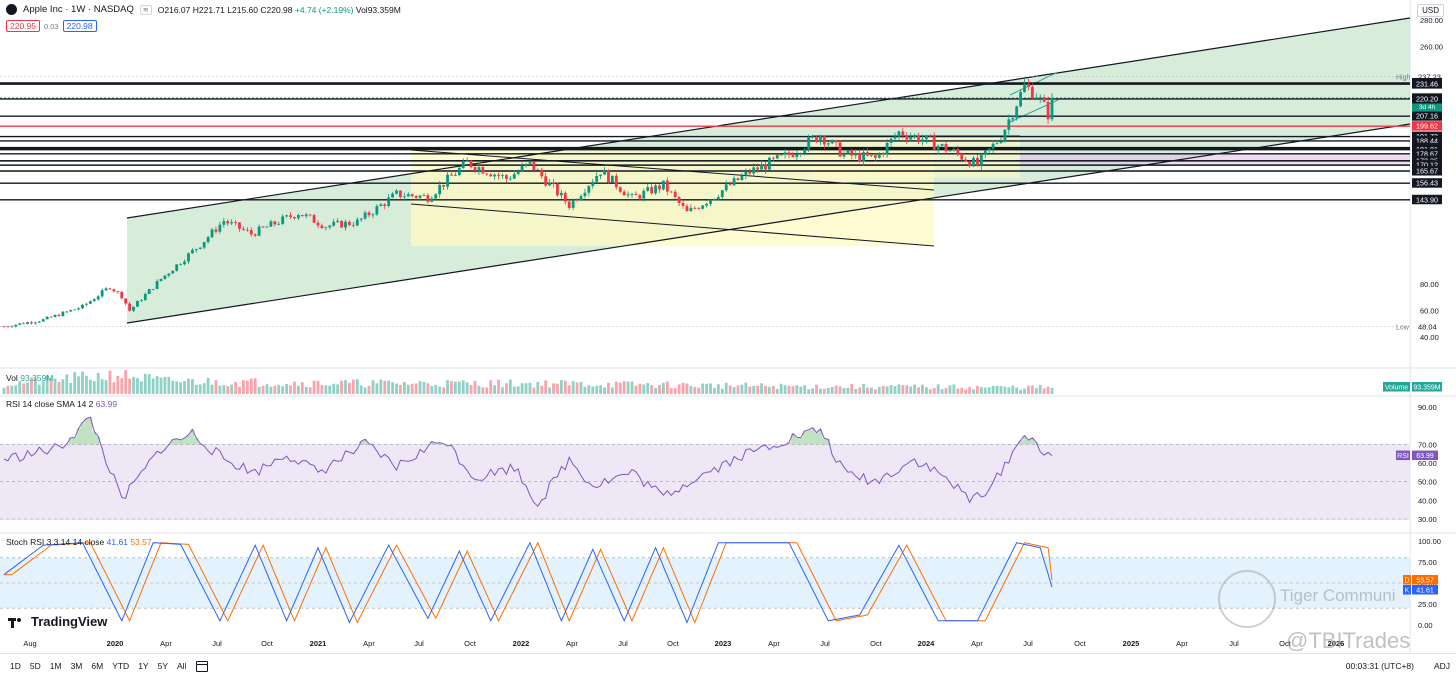  What do you see at coordinates (1430, 10) in the screenshot?
I see `currency-selector: USD` at bounding box center [1430, 10].